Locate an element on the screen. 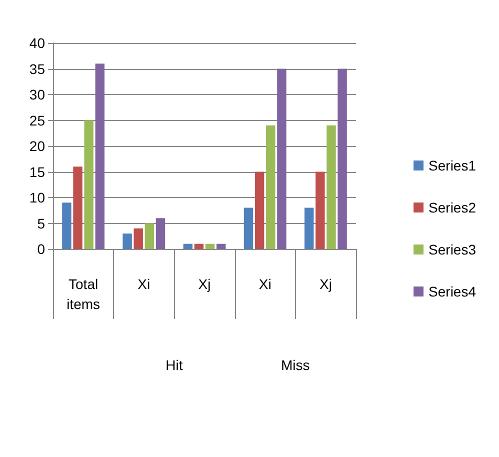 The height and width of the screenshot is (457, 499). legend-label: Series2 is located at coordinates (452, 208).